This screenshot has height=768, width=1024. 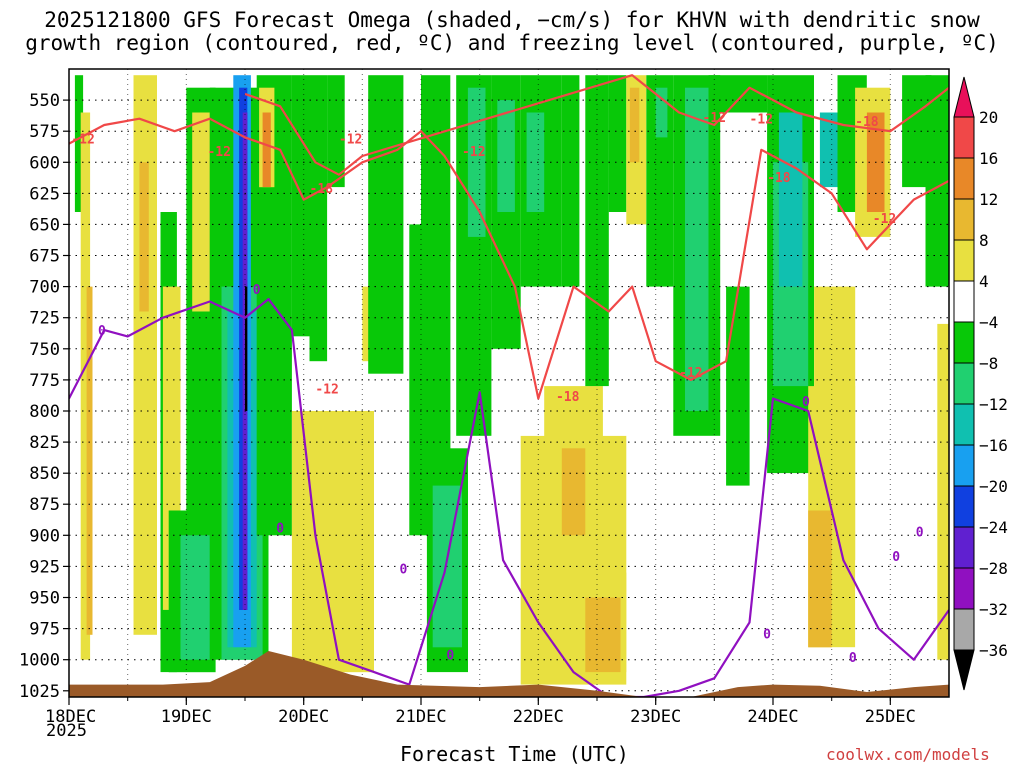 What do you see at coordinates (988, 199) in the screenshot?
I see `colorbar-label: 12` at bounding box center [988, 199].